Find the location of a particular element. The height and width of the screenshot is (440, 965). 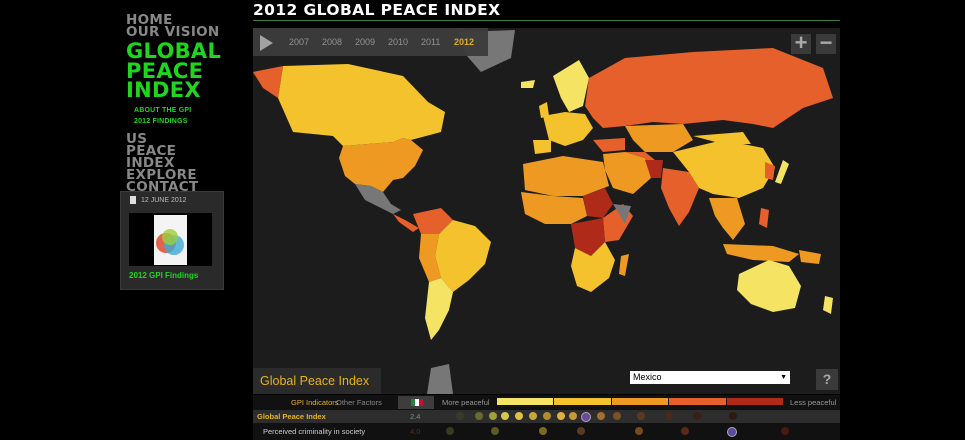

sudan is located at coordinates (598, 203).